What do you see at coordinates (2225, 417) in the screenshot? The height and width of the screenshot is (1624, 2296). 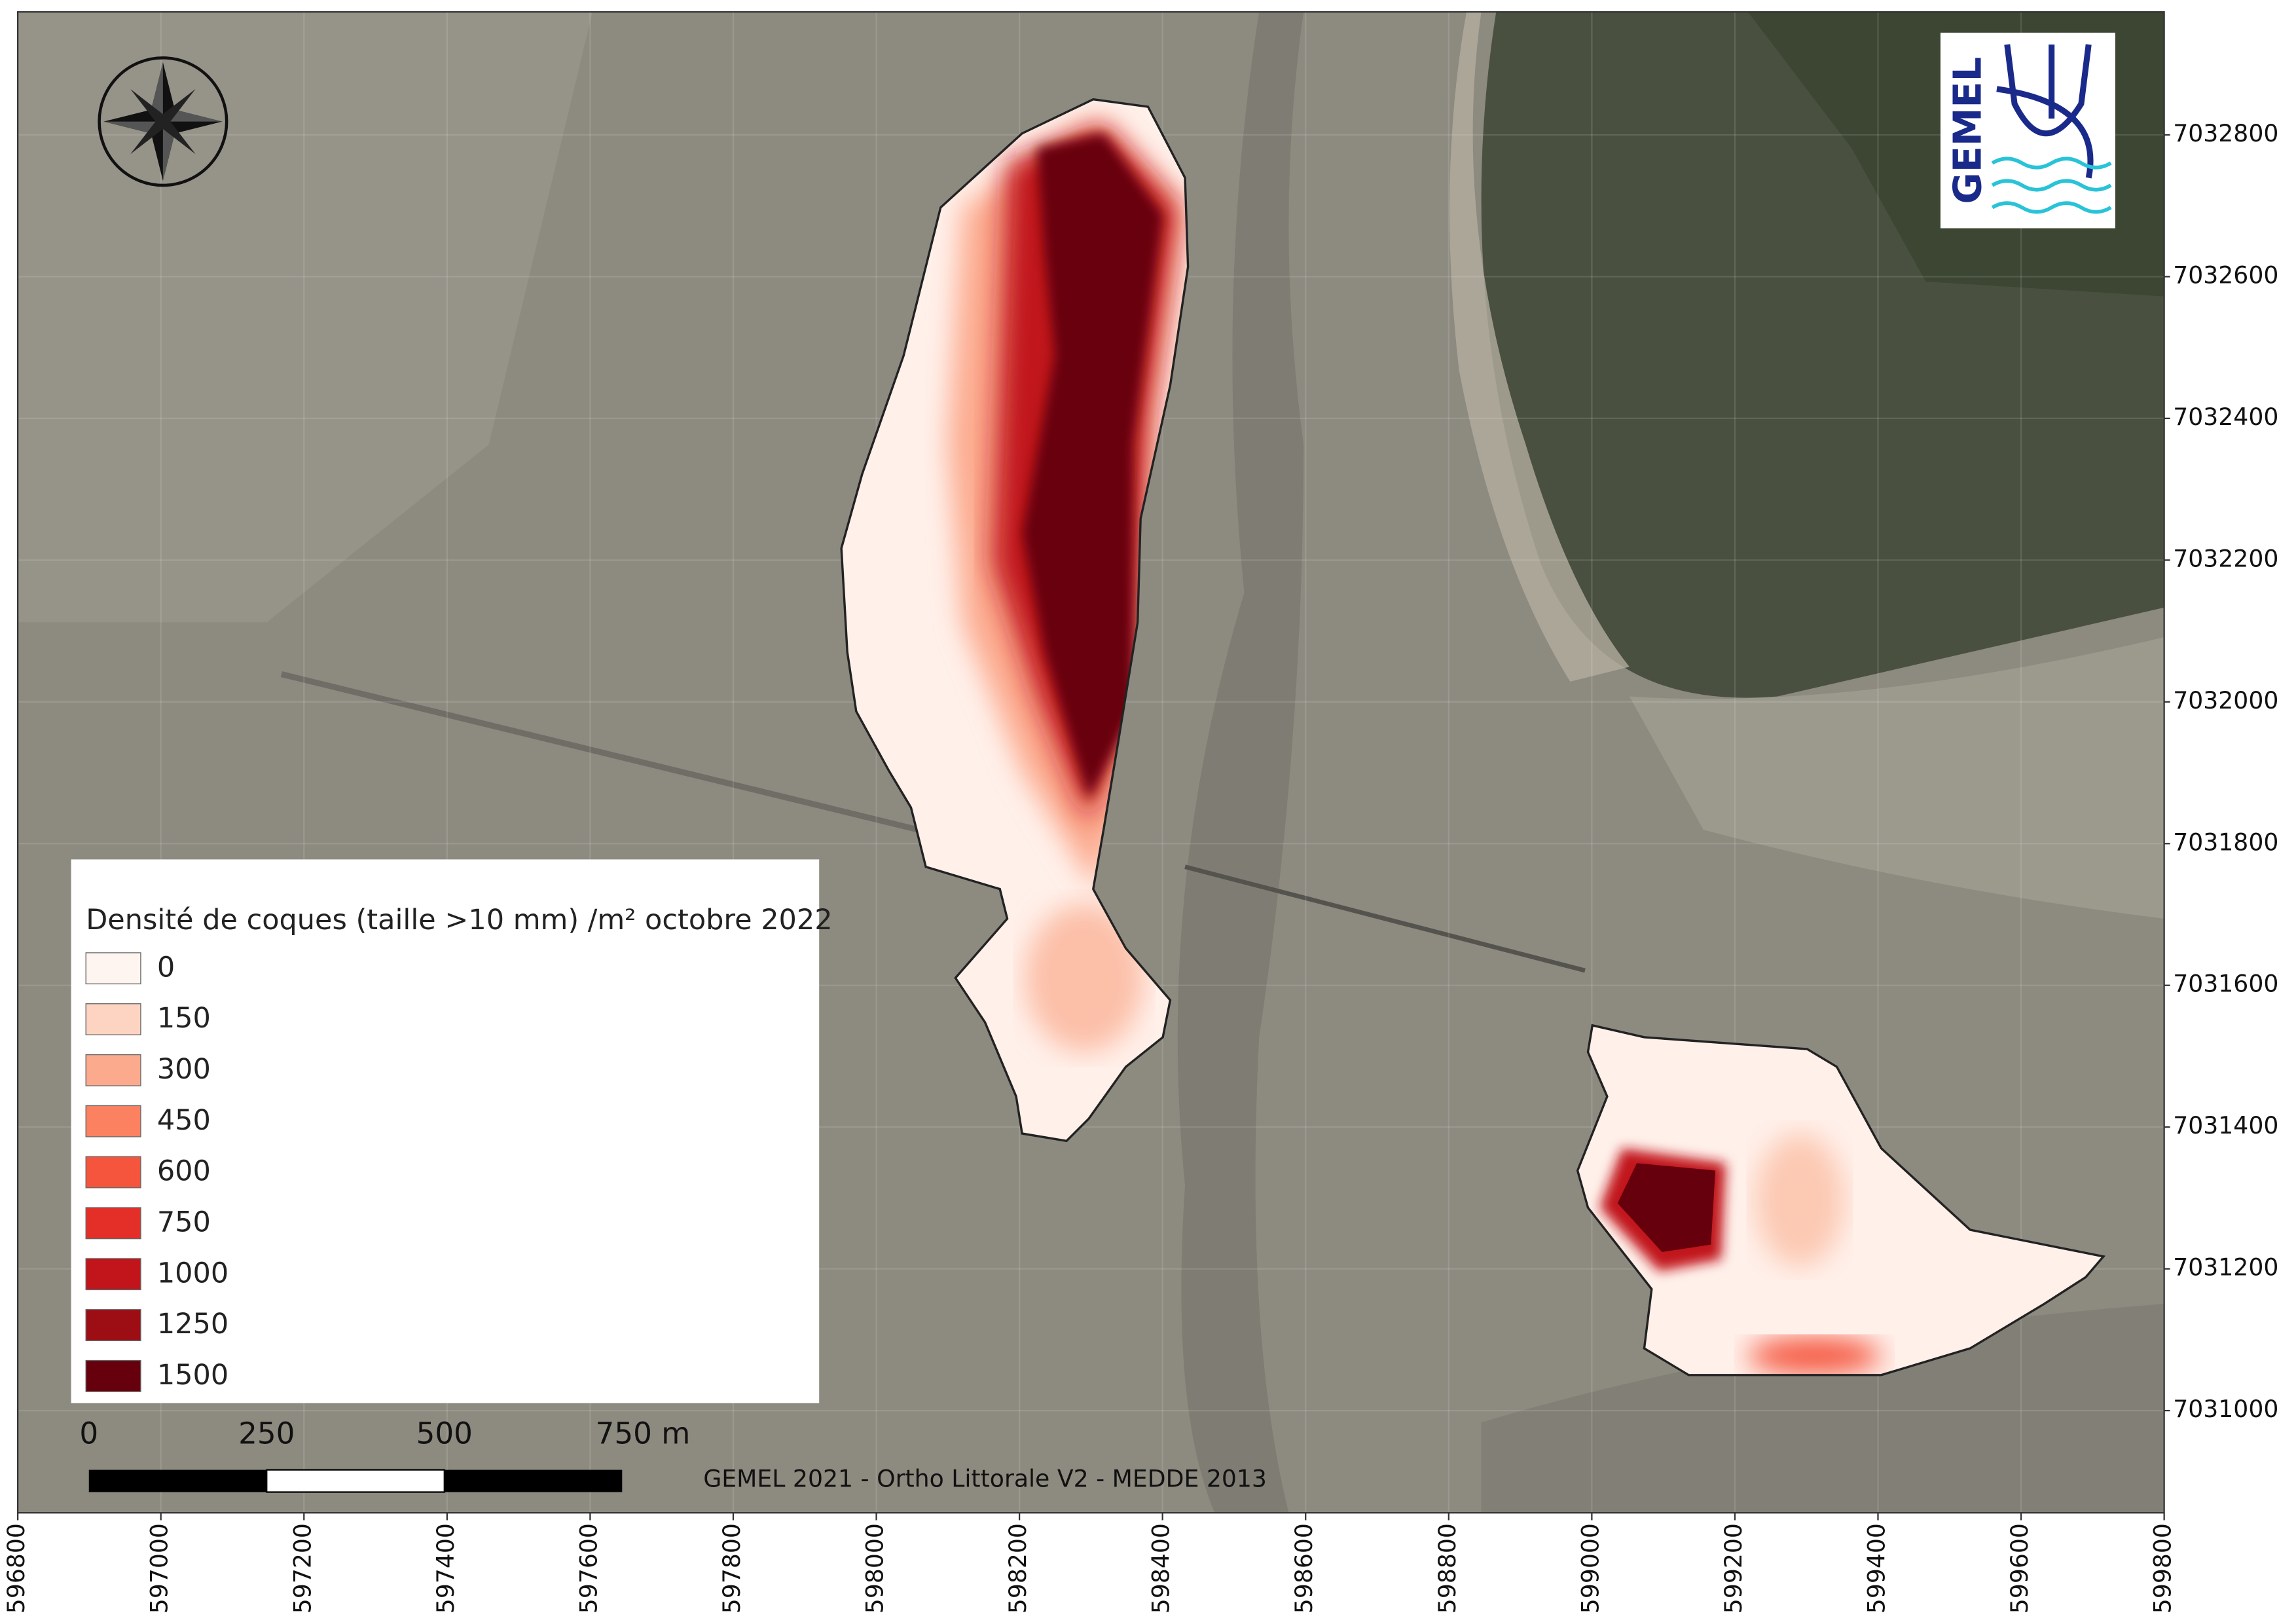 I see `y-tick-label: 7032400` at bounding box center [2225, 417].